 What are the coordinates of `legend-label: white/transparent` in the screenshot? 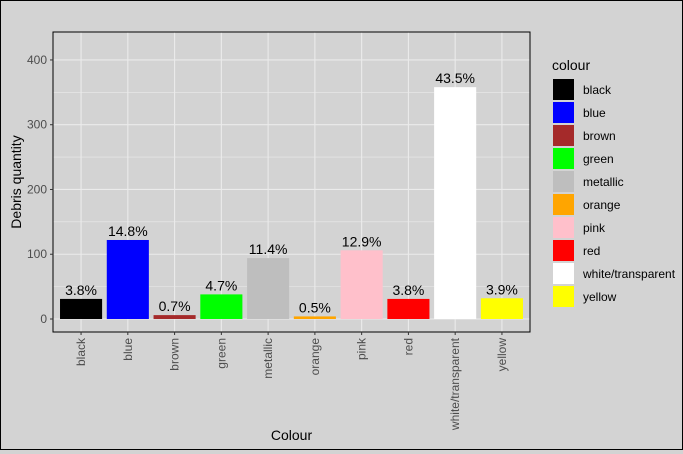 It's located at (629, 274).